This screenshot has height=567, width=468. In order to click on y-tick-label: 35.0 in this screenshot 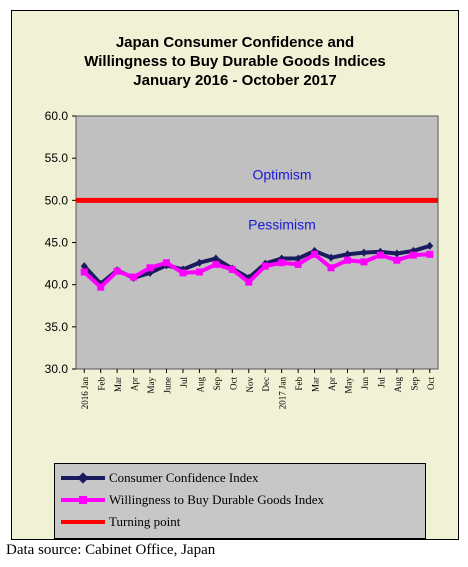, I will do `click(57, 327)`.